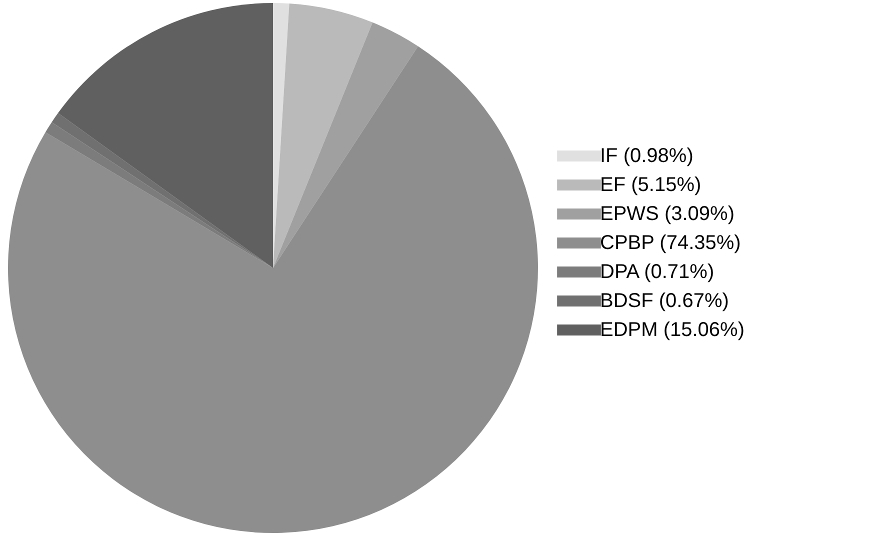 The width and height of the screenshot is (874, 537). I want to click on legend-label: CPBP (74.35%), so click(670, 243).